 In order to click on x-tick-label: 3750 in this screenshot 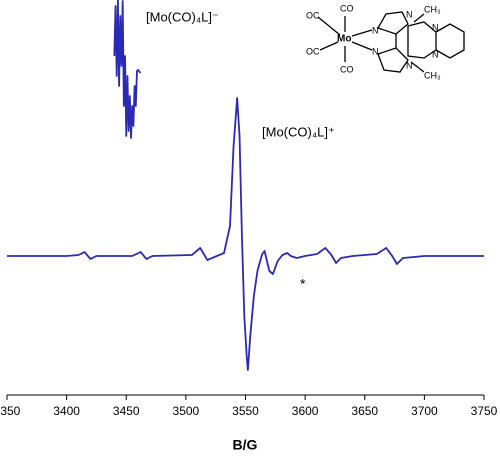, I will do `click(484, 411)`.